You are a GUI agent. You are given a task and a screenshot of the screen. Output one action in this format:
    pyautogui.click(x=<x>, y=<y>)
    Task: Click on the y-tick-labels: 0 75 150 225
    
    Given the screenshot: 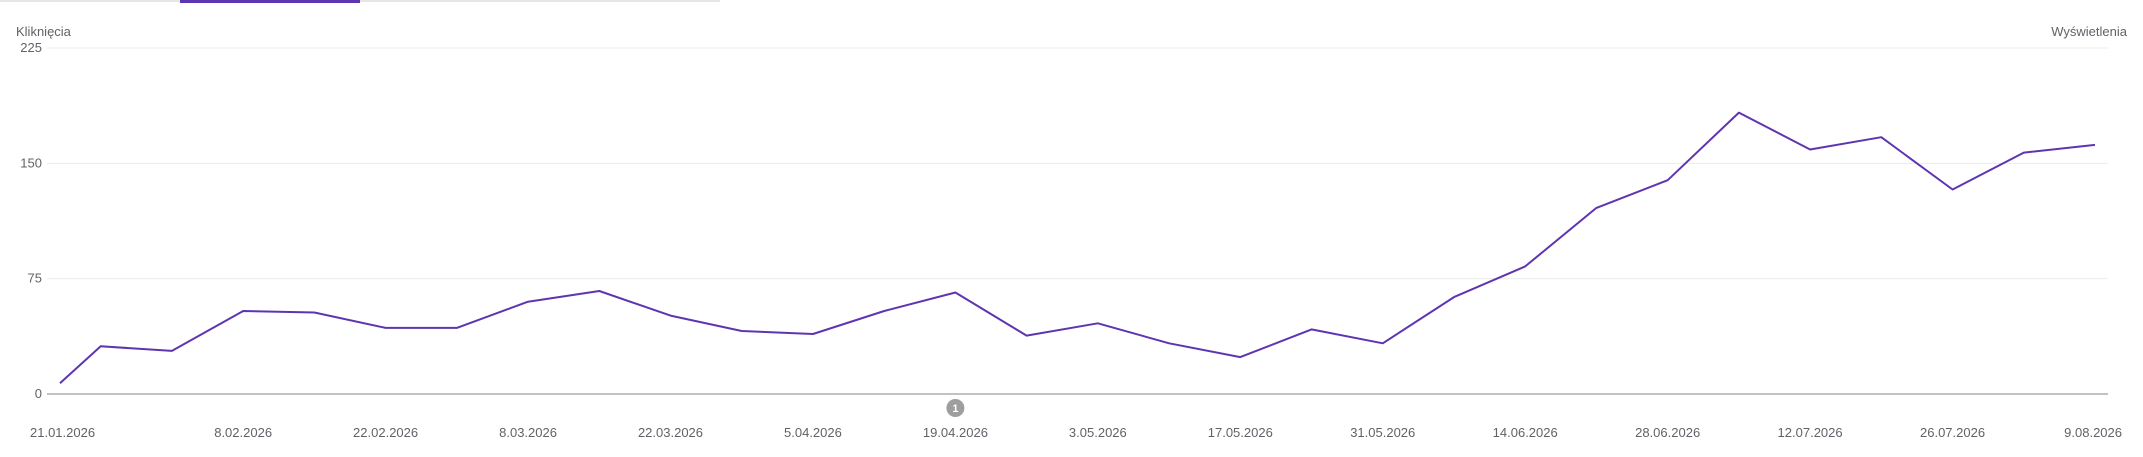 What is the action you would take?
    pyautogui.click(x=31, y=220)
    